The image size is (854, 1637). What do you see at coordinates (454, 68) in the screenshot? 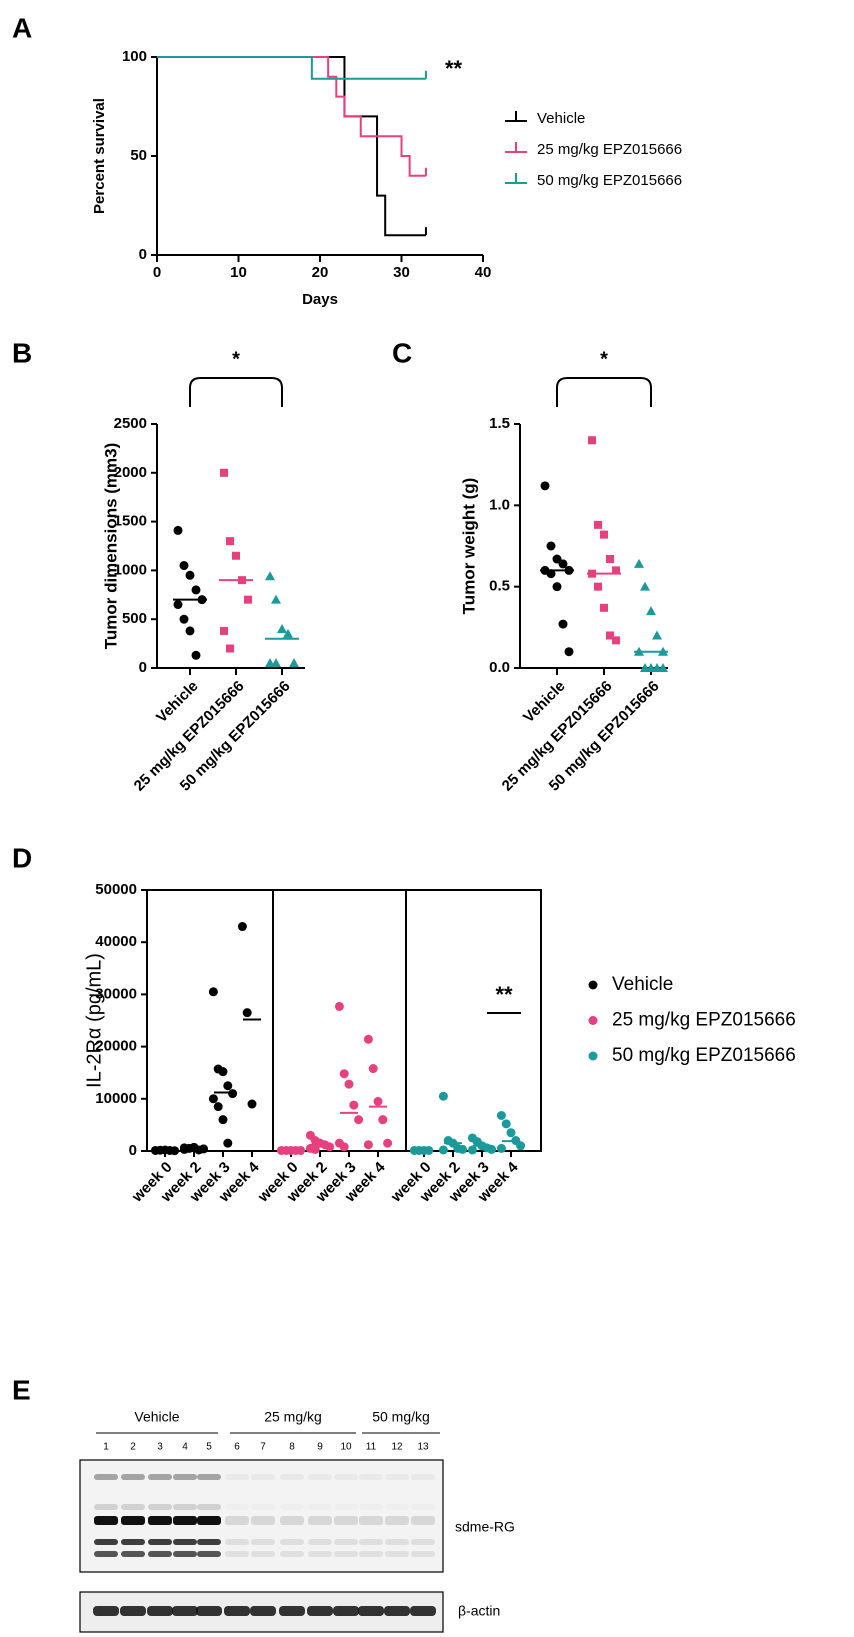
I see `annotation: **` at bounding box center [454, 68].